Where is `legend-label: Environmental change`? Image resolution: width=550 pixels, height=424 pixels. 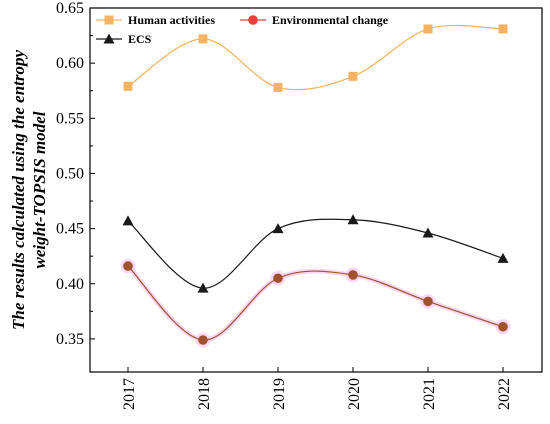 legend-label: Environmental change is located at coordinates (330, 20).